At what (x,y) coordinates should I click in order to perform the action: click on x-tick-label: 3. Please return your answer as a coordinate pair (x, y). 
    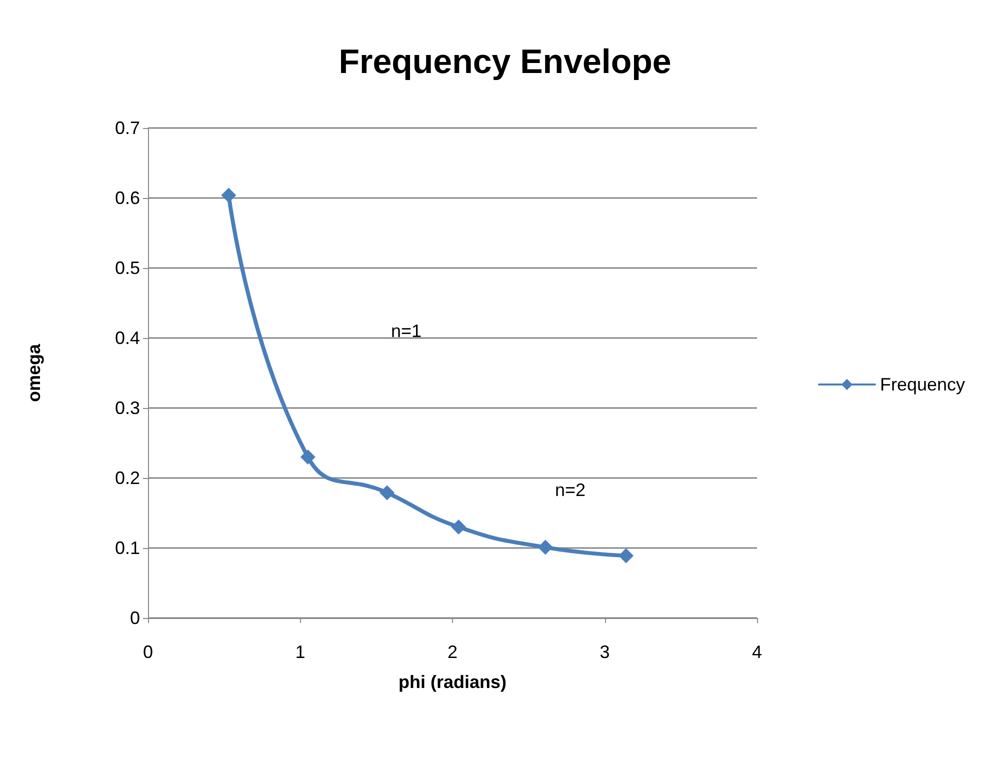
    Looking at the image, I should click on (605, 652).